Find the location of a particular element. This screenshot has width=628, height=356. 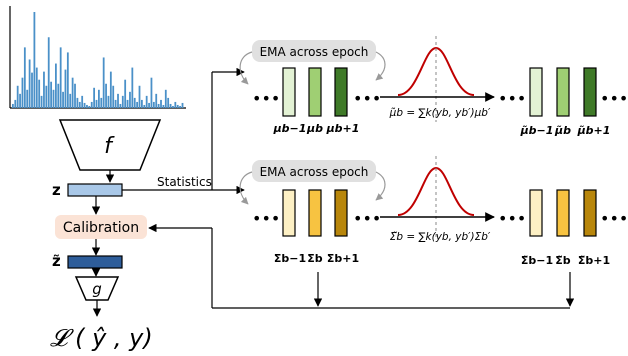

bottom-ema-left-arrow is located at coordinates (246, 188).